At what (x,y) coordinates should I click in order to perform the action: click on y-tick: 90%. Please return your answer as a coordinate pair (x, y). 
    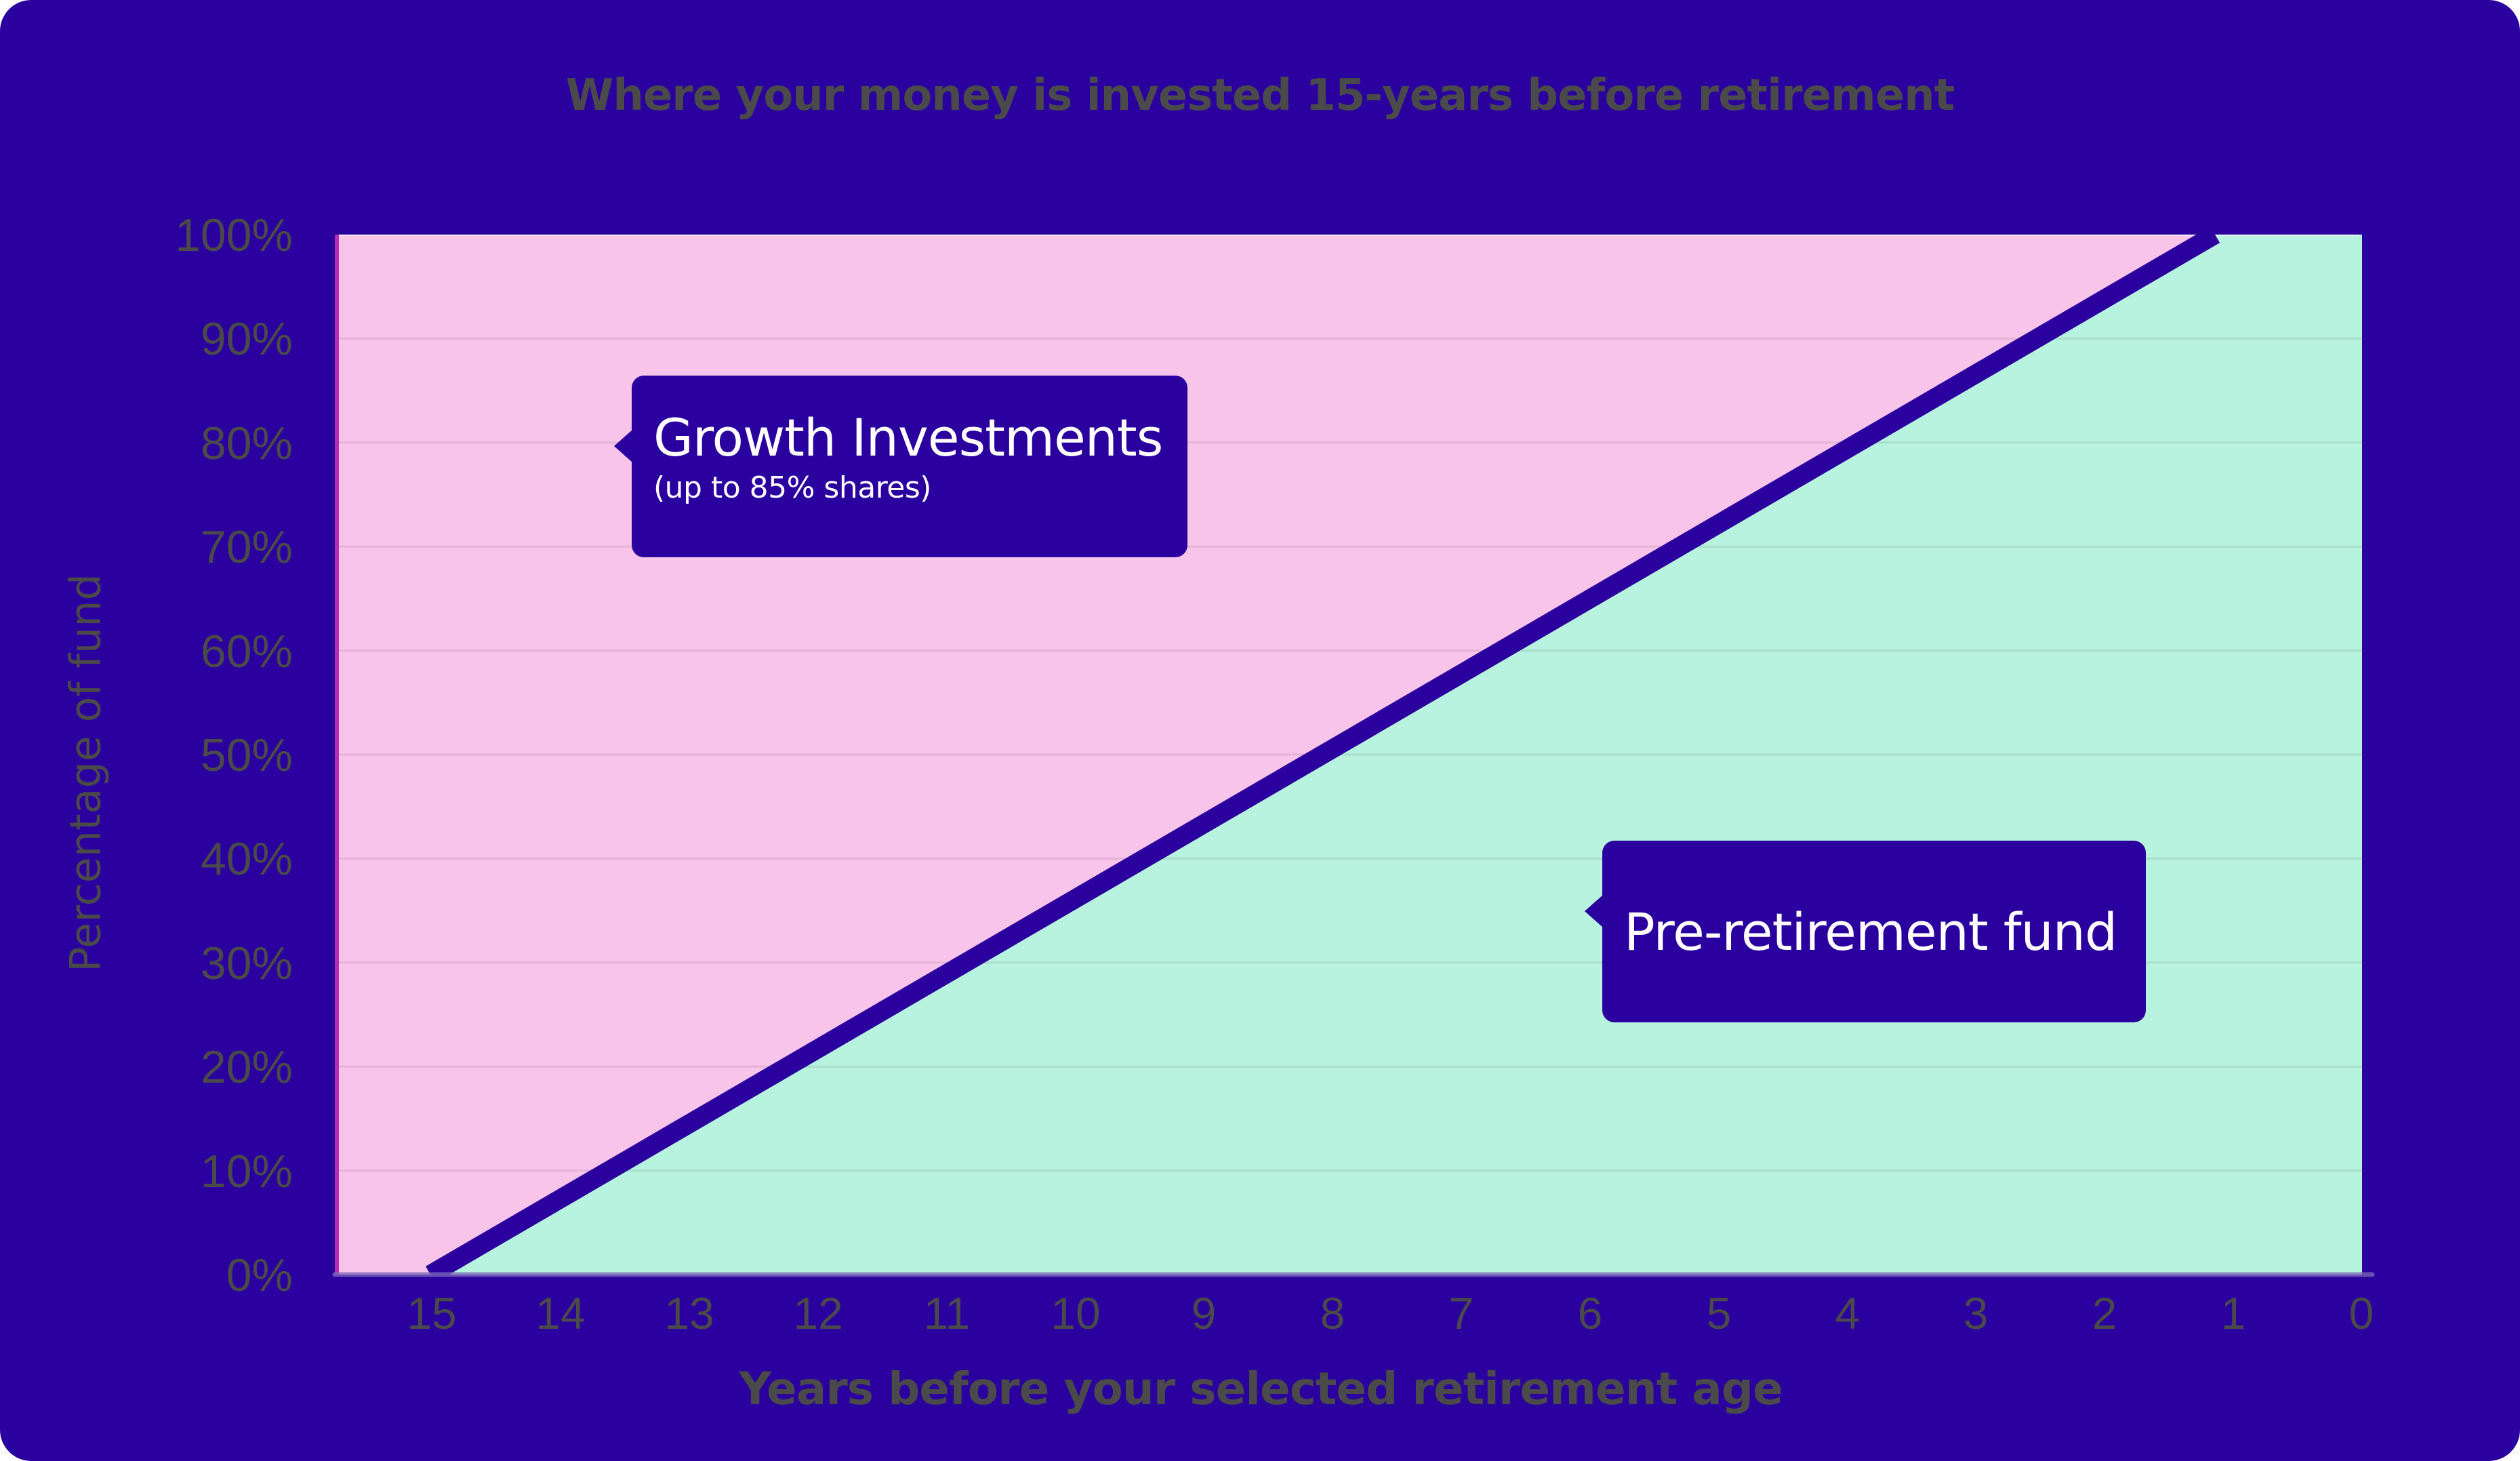
    Looking at the image, I should click on (247, 339).